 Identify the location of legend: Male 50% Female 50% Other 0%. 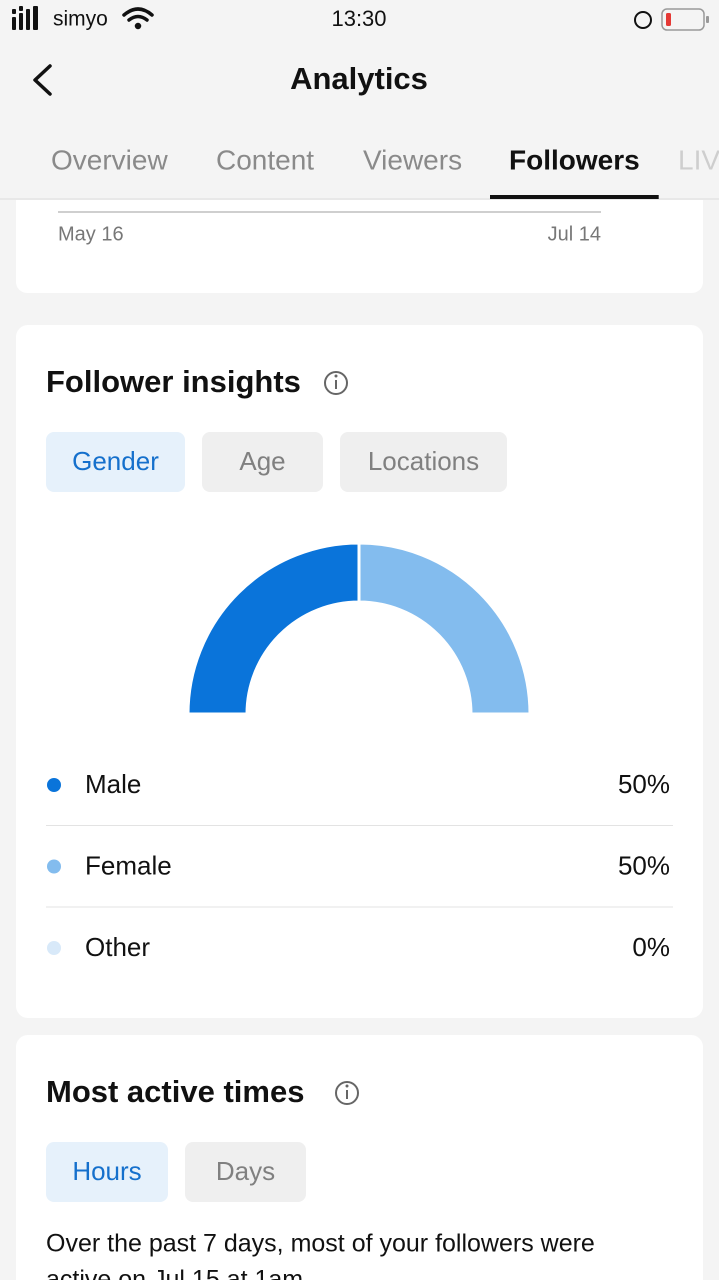
(359, 865).